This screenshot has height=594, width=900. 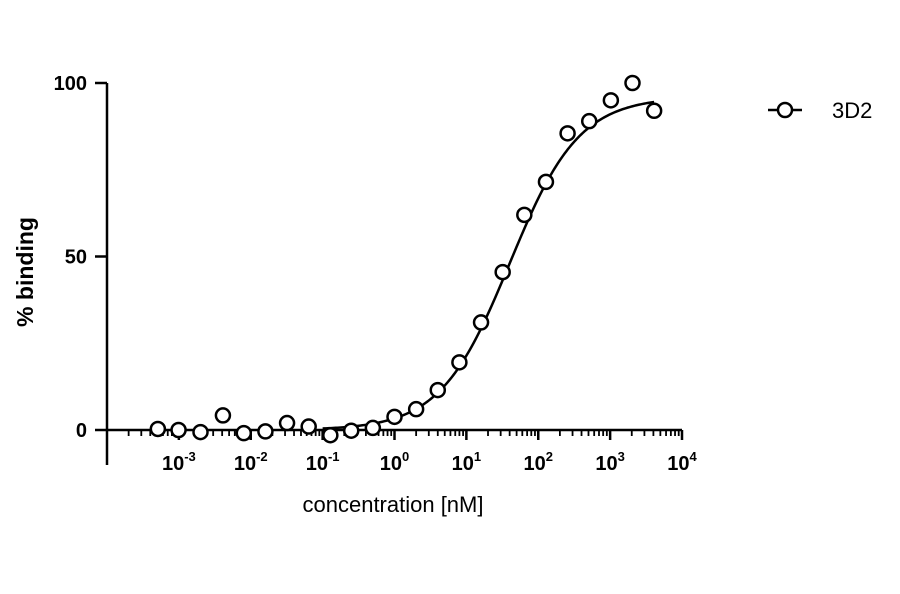 I want to click on x-tick-label: 10⁴, so click(x=682, y=462).